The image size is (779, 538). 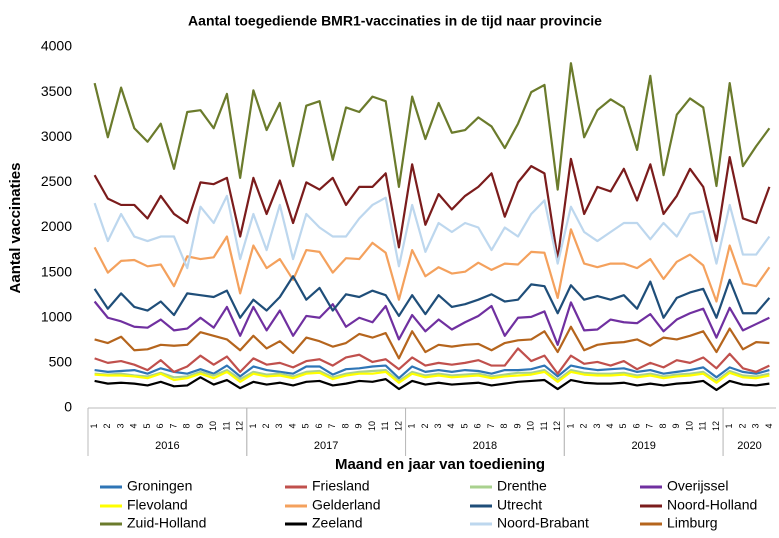 What do you see at coordinates (166, 523) in the screenshot?
I see `legend-label: Zuid-Holland` at bounding box center [166, 523].